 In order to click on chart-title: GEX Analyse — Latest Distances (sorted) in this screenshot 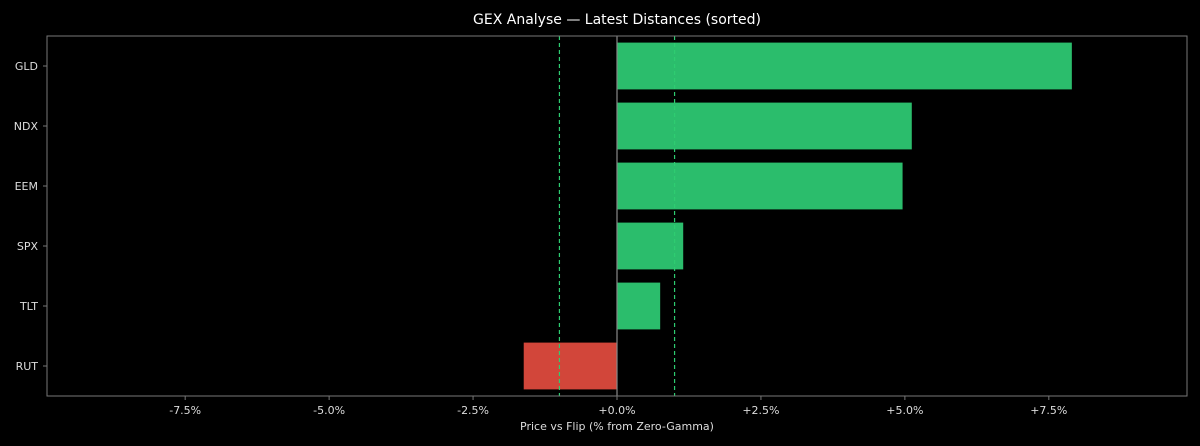, I will do `click(617, 20)`.